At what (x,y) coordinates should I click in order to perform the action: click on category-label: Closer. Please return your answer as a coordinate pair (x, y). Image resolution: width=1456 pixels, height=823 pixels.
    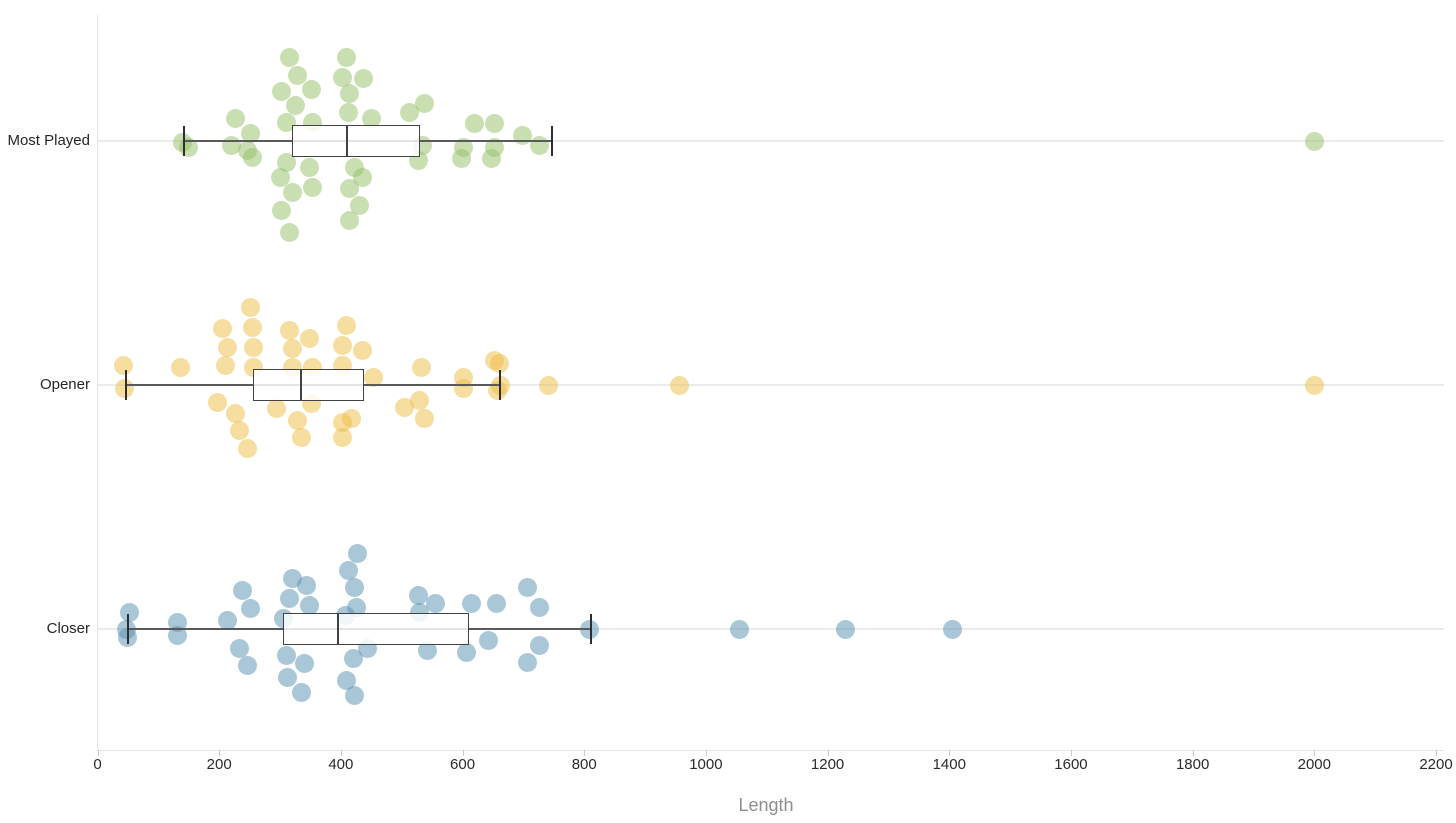
    Looking at the image, I should click on (68, 628).